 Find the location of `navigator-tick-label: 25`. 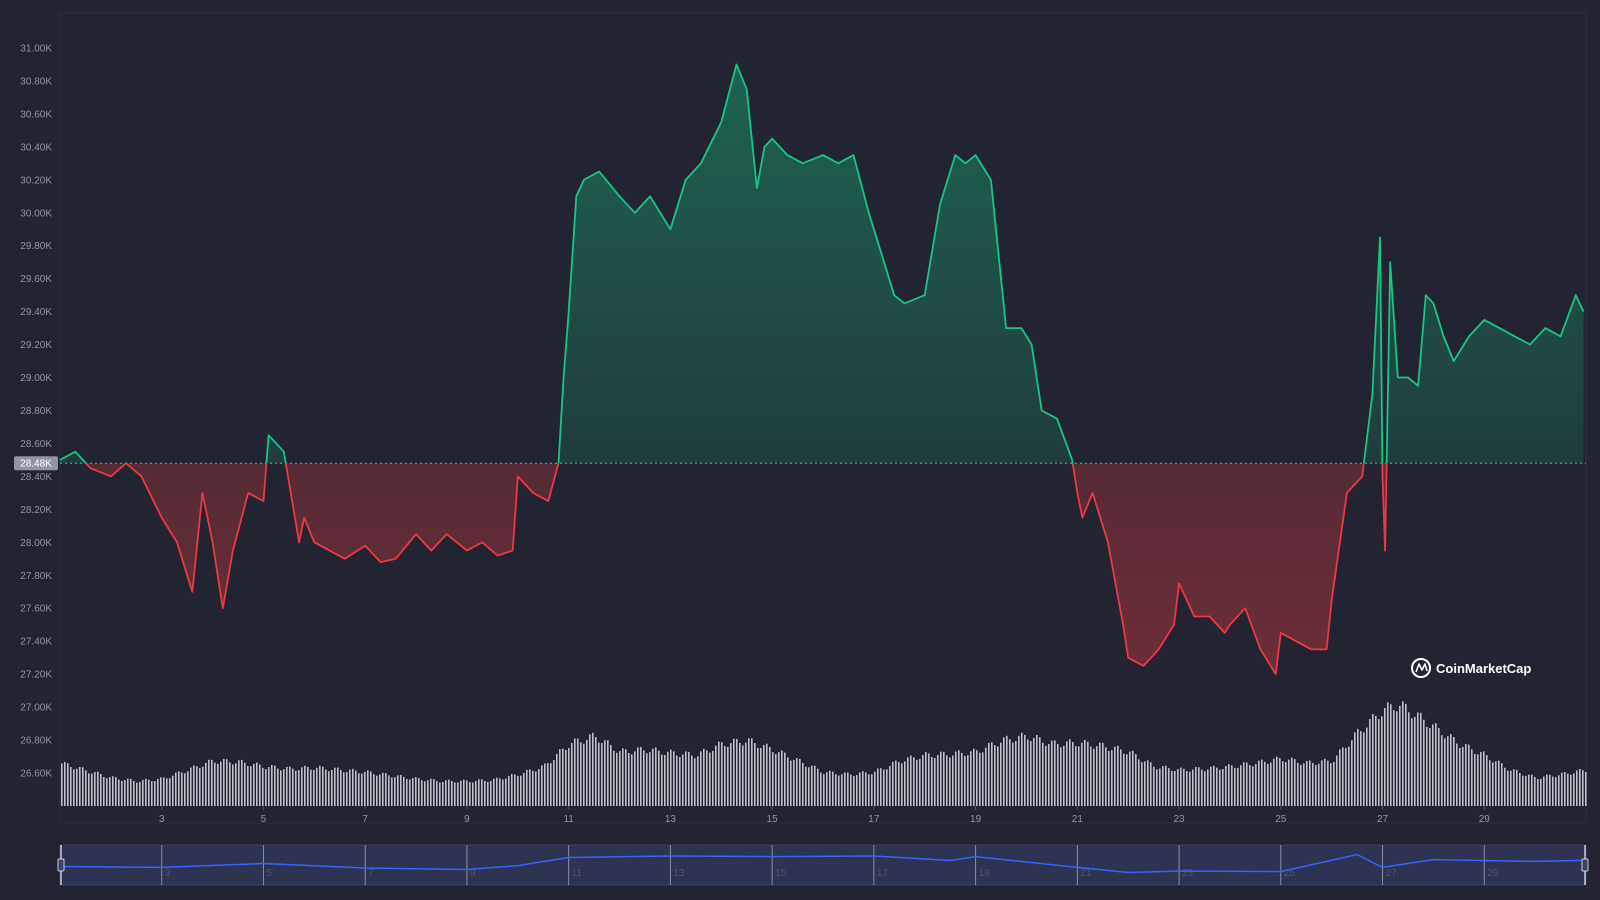

navigator-tick-label: 25 is located at coordinates (1290, 873).